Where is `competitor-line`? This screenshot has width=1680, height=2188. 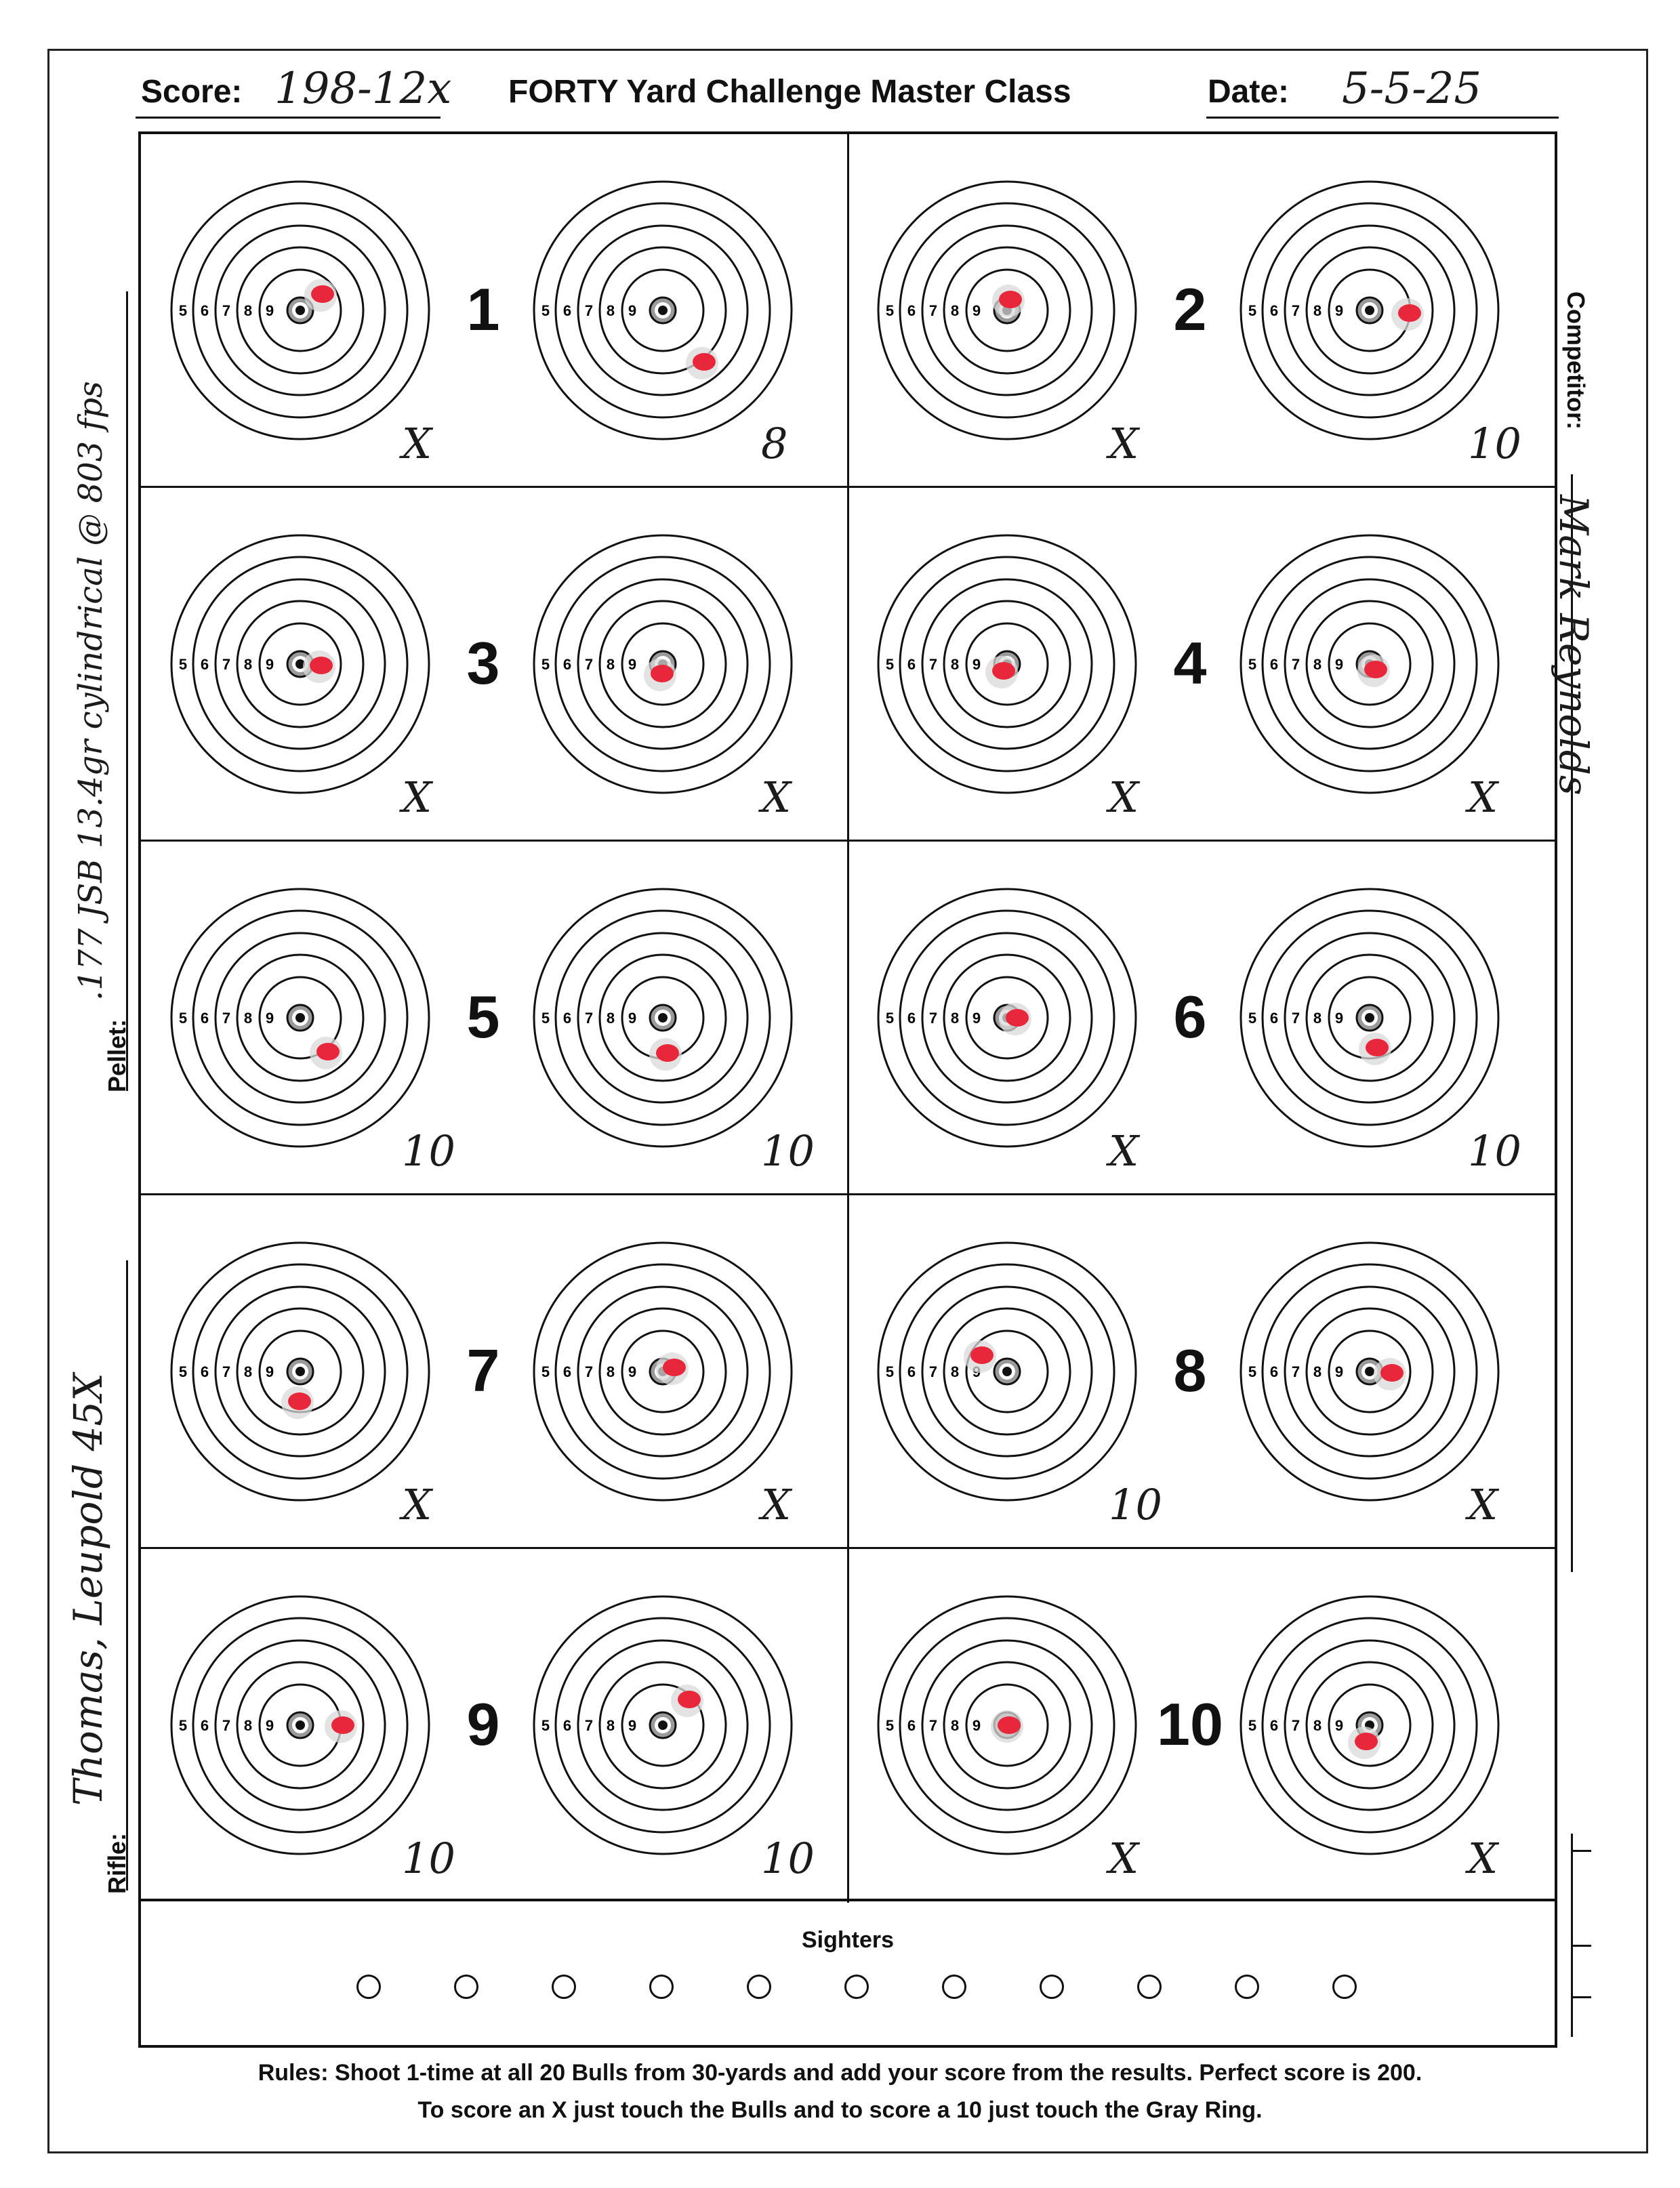
competitor-line is located at coordinates (1572, 1023).